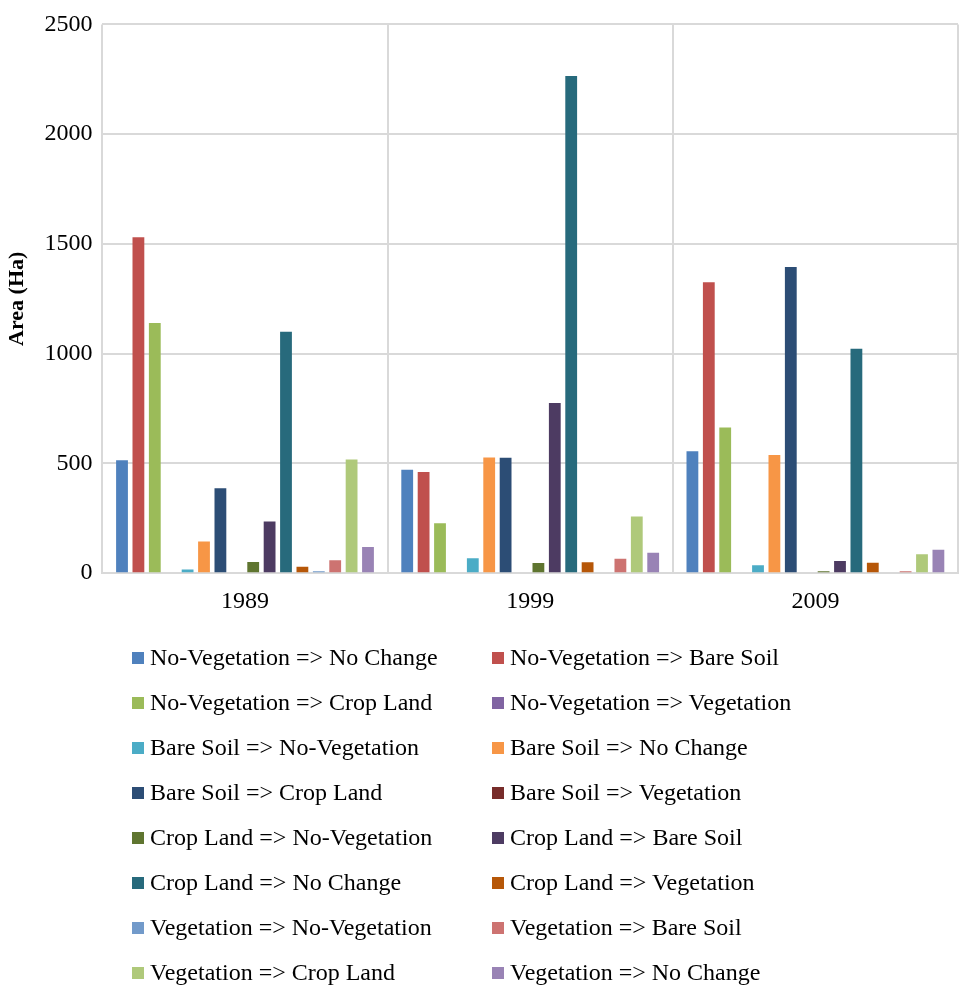 This screenshot has height=1007, width=960. I want to click on x-tick-label: 1989, so click(245, 599).